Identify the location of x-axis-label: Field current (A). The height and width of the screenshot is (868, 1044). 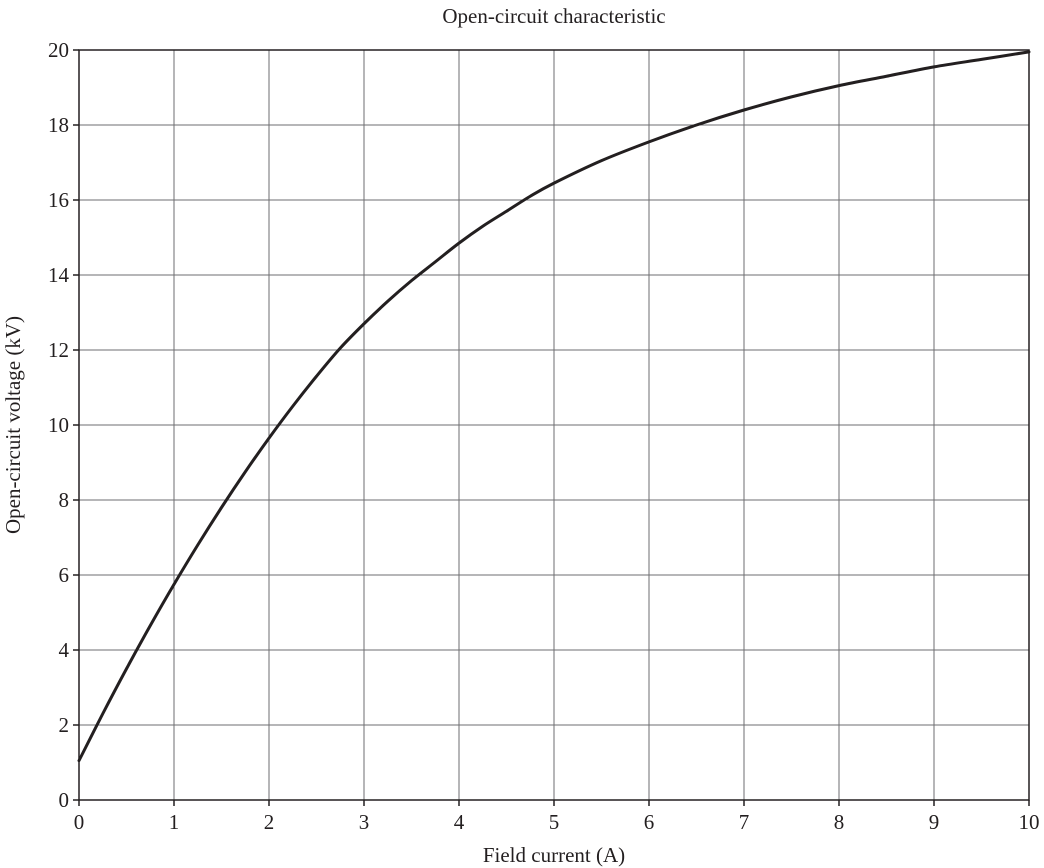
(554, 855).